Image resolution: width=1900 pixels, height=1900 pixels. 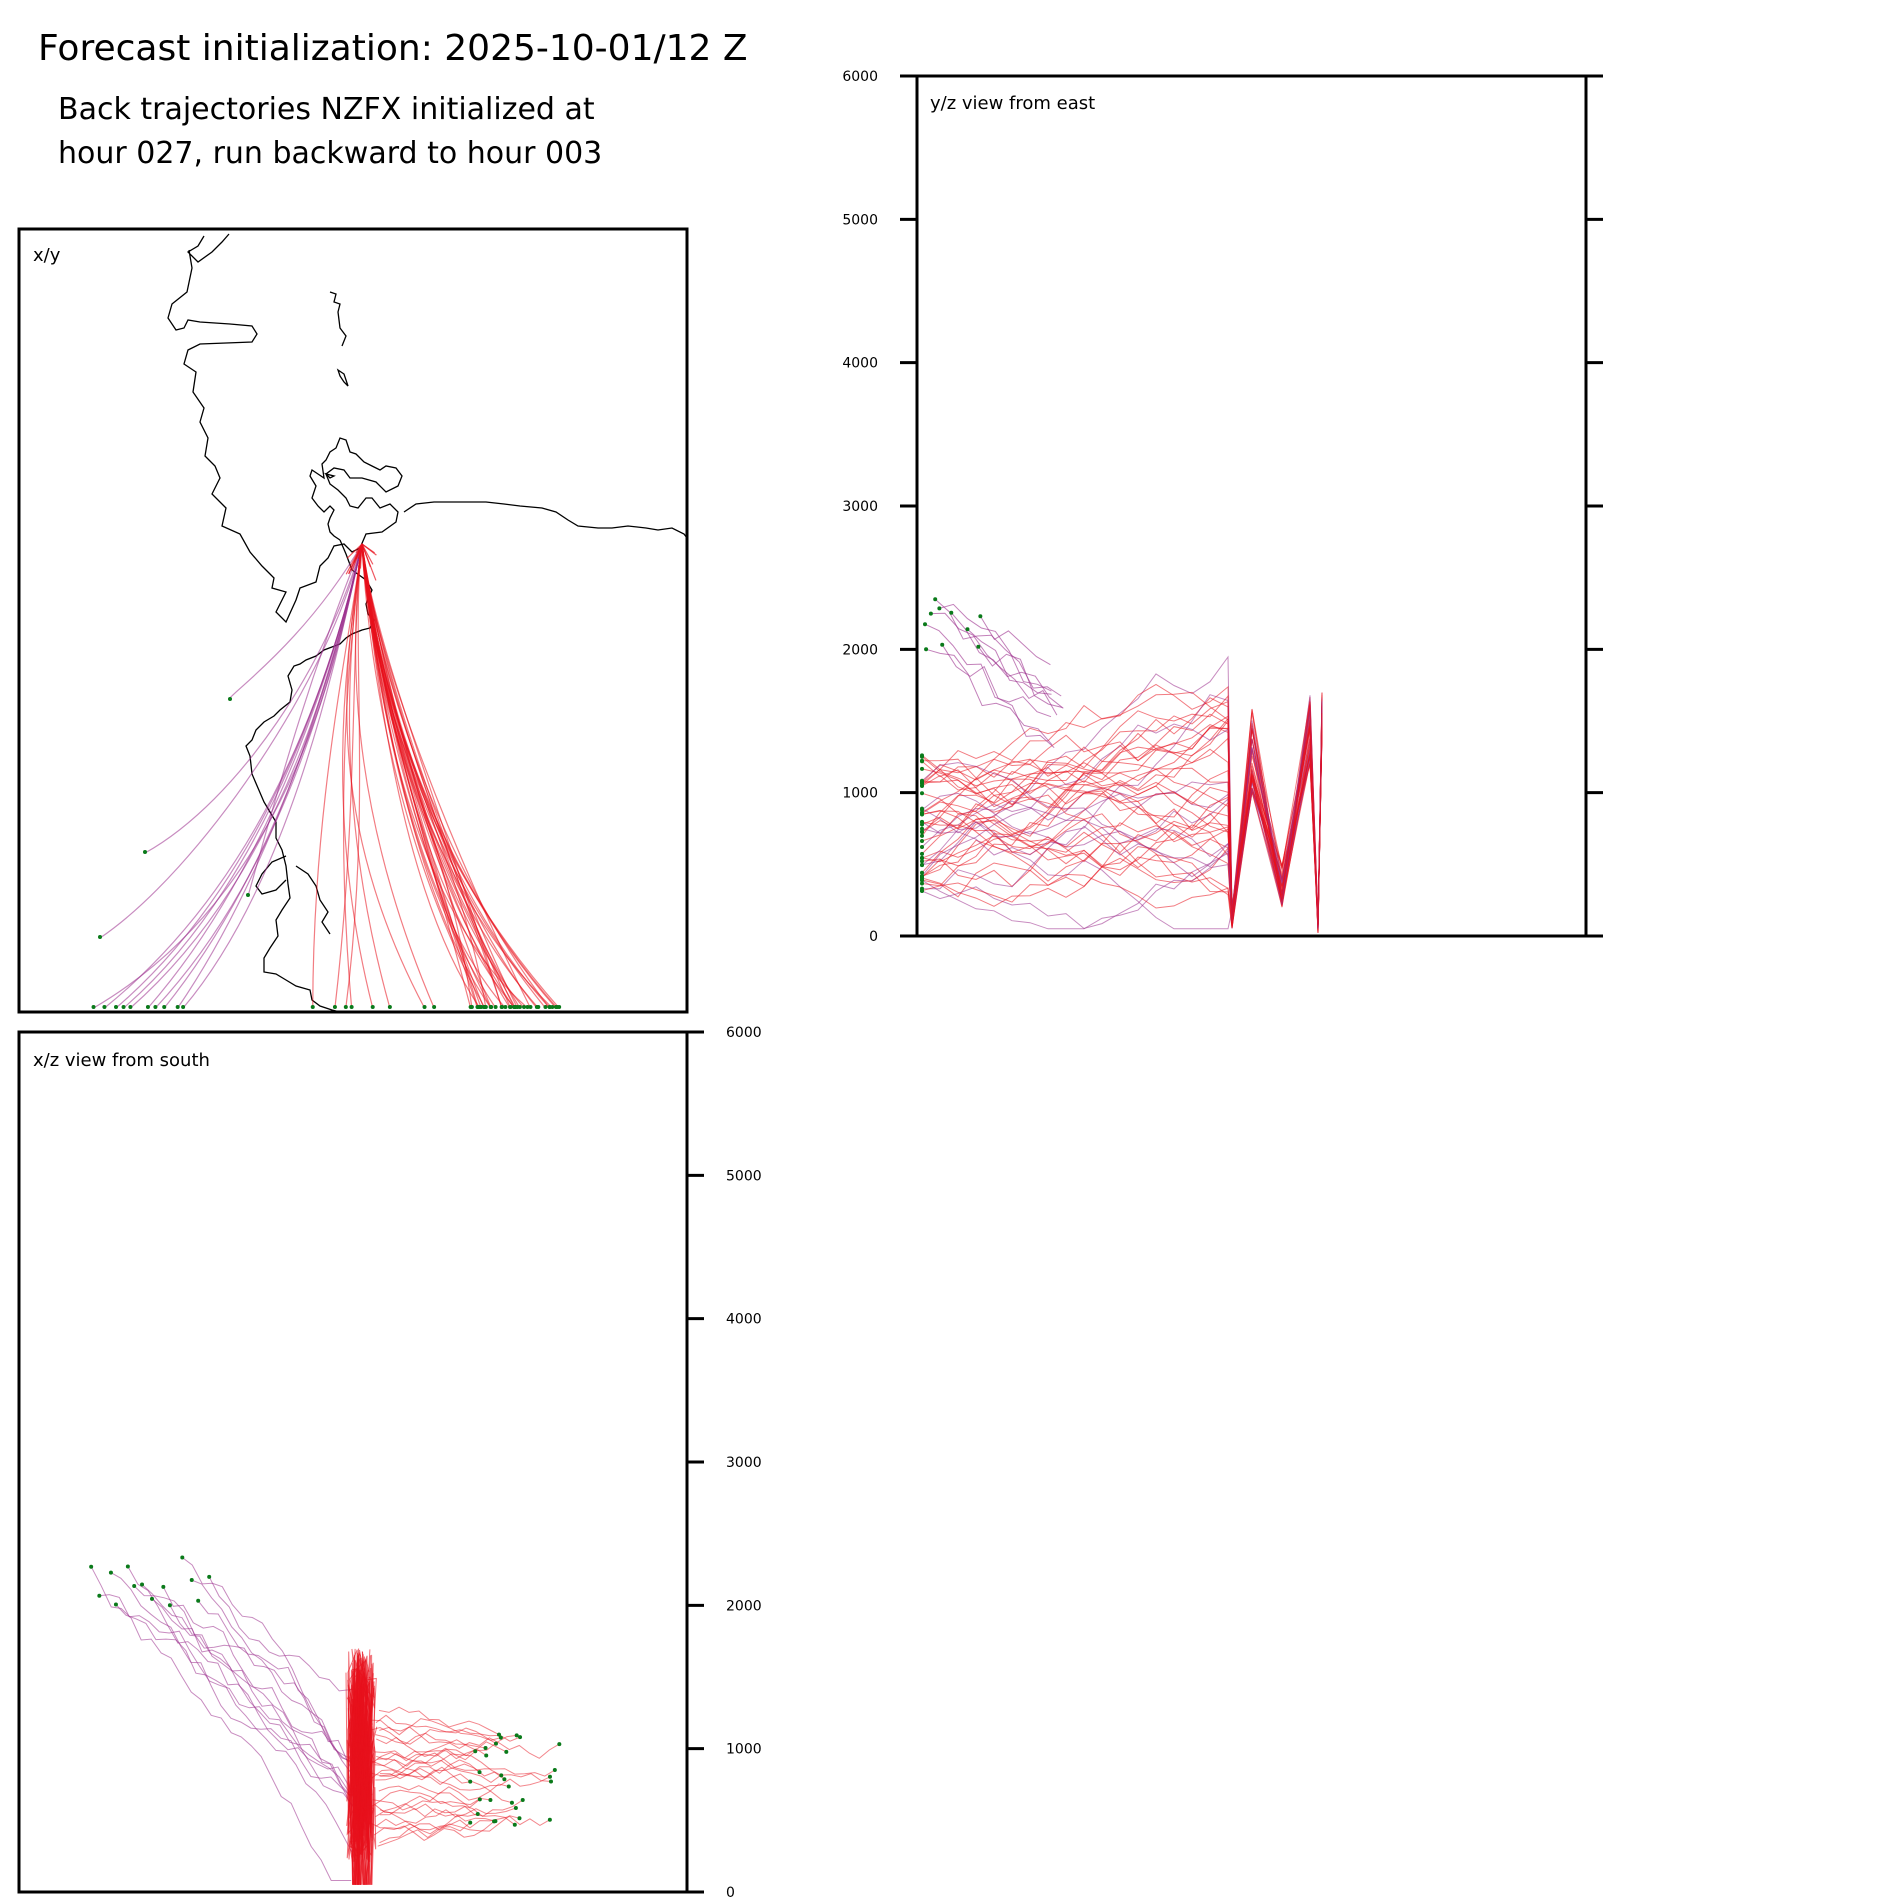 What do you see at coordinates (744, 1750) in the screenshot?
I see `xz-tick-label: 1000` at bounding box center [744, 1750].